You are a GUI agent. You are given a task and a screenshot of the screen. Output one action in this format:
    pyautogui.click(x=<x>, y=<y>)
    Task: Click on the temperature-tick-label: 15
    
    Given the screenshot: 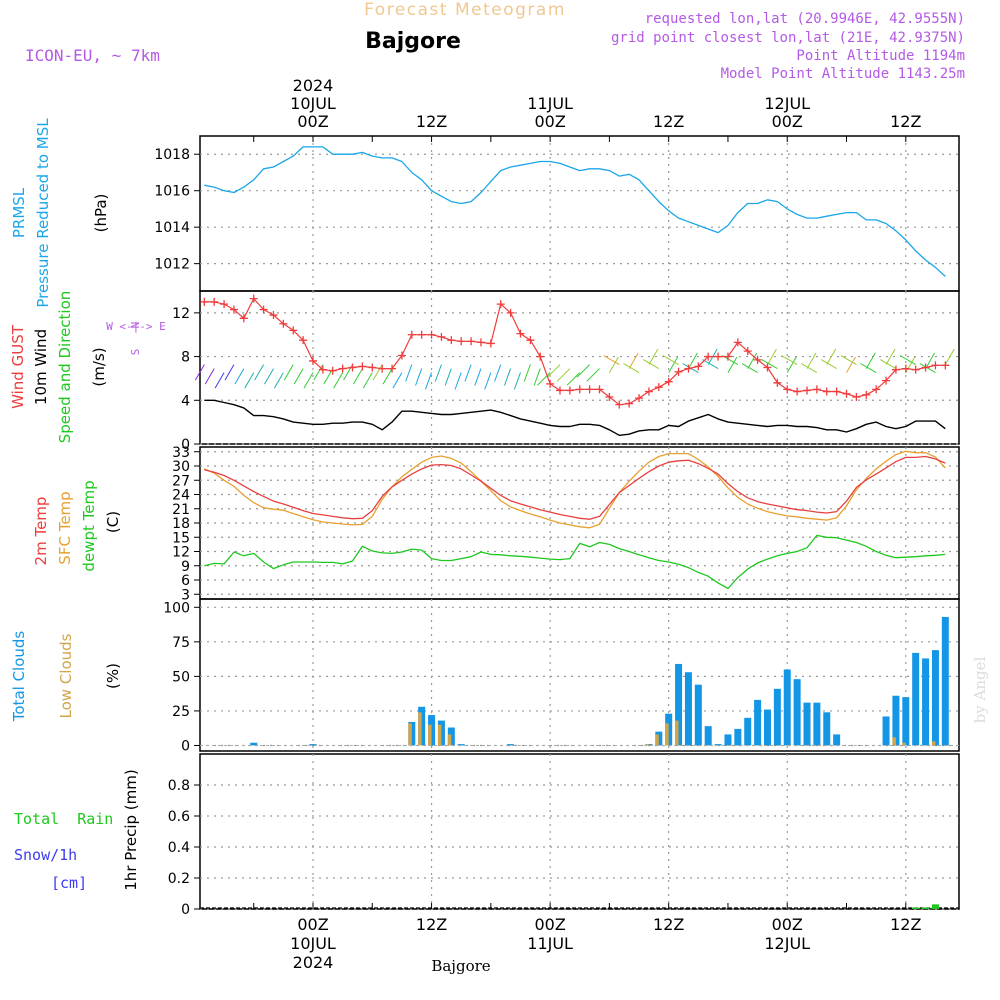 What is the action you would take?
    pyautogui.click(x=181, y=538)
    